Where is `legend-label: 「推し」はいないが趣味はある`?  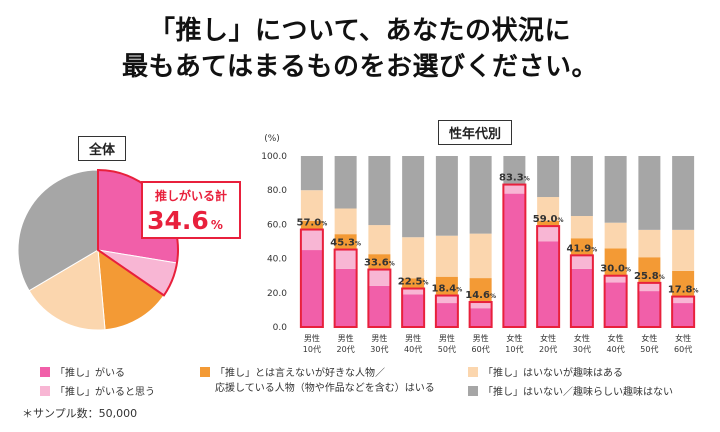
legend-label: 「推し」はいないが趣味はある is located at coordinates (553, 373).